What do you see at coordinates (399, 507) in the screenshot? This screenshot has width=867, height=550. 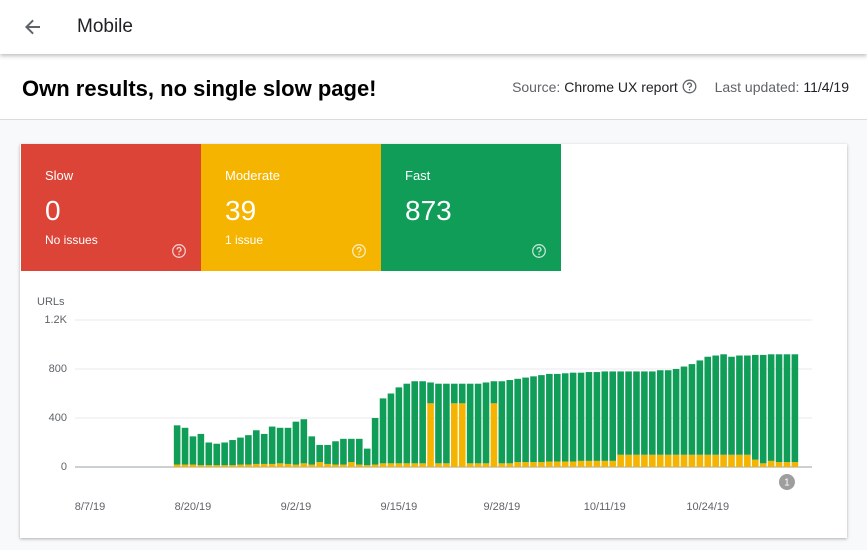 I see `x-tick-label: 9/15/19` at bounding box center [399, 507].